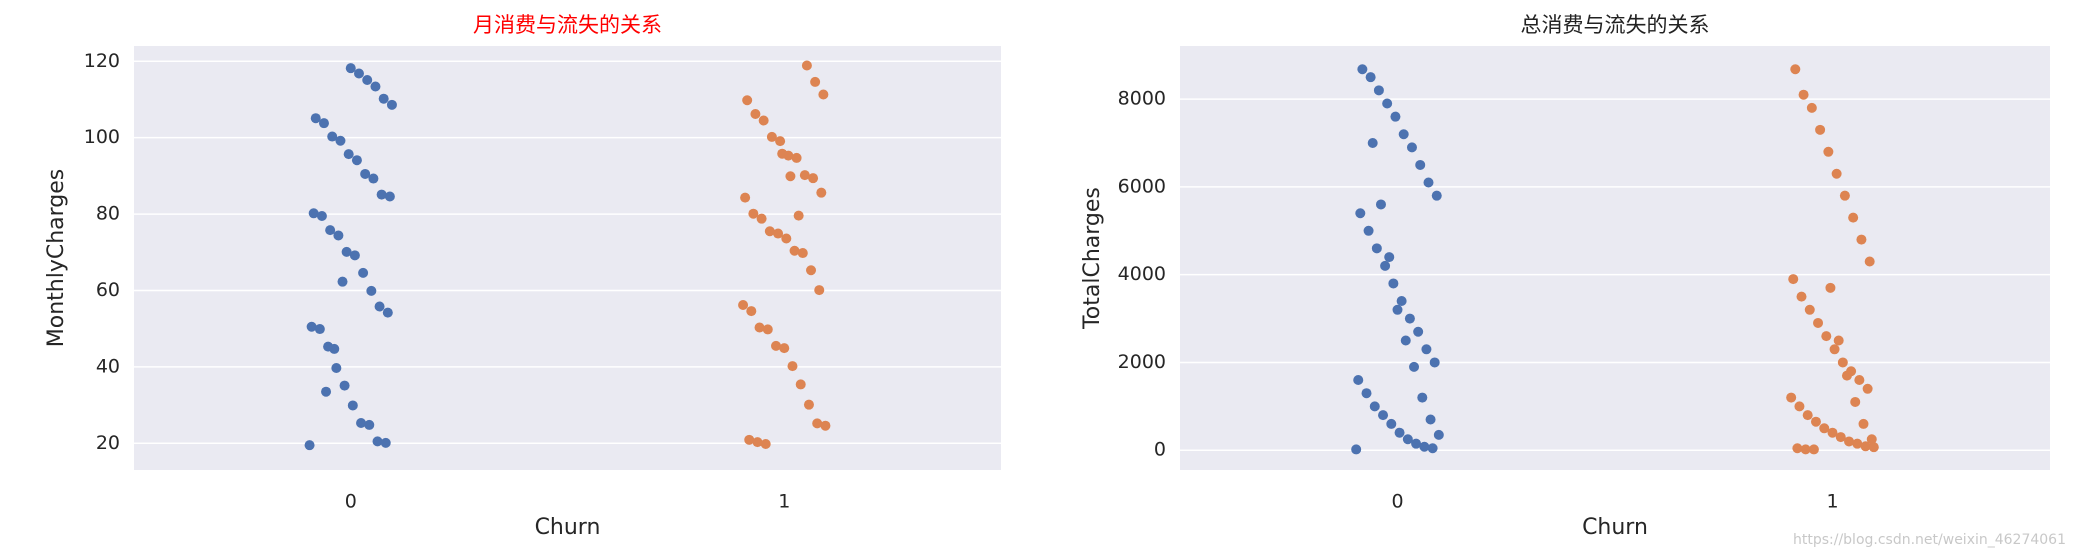 Image resolution: width=2074 pixels, height=556 pixels. I want to click on y-tick-label: 100, so click(102, 137).